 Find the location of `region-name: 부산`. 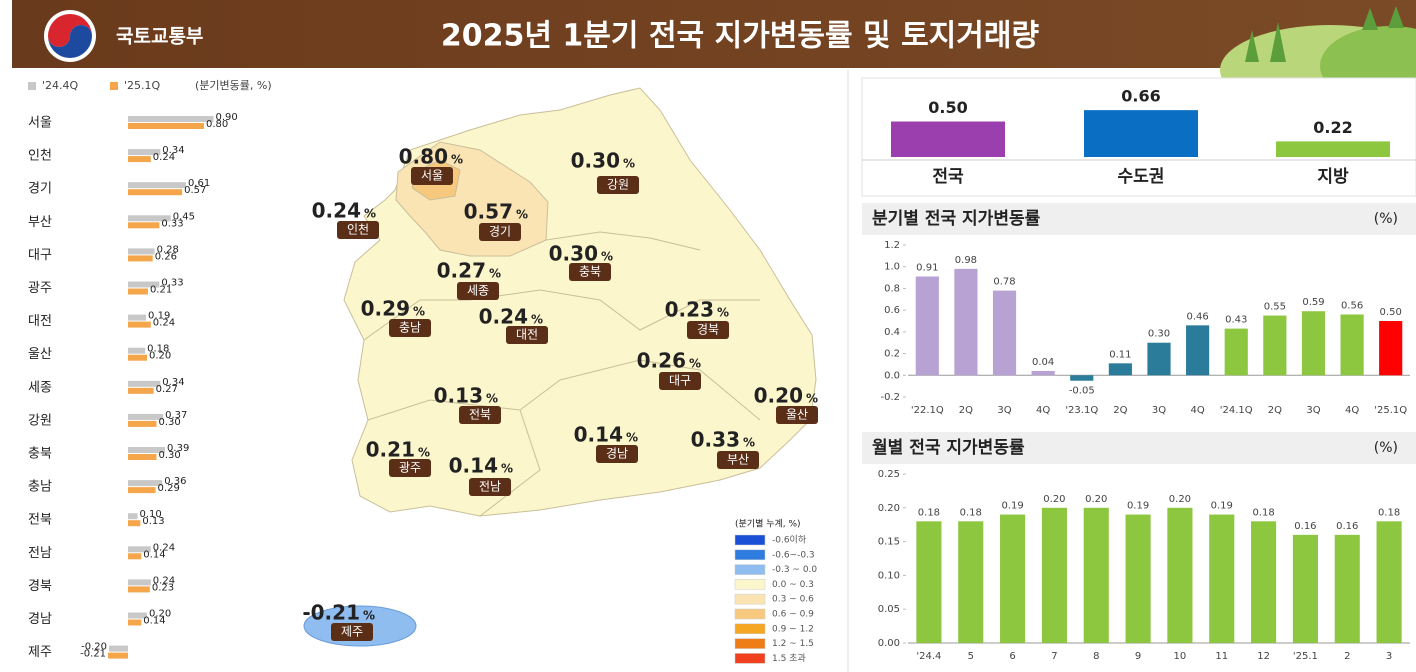

region-name: 부산 is located at coordinates (738, 460).